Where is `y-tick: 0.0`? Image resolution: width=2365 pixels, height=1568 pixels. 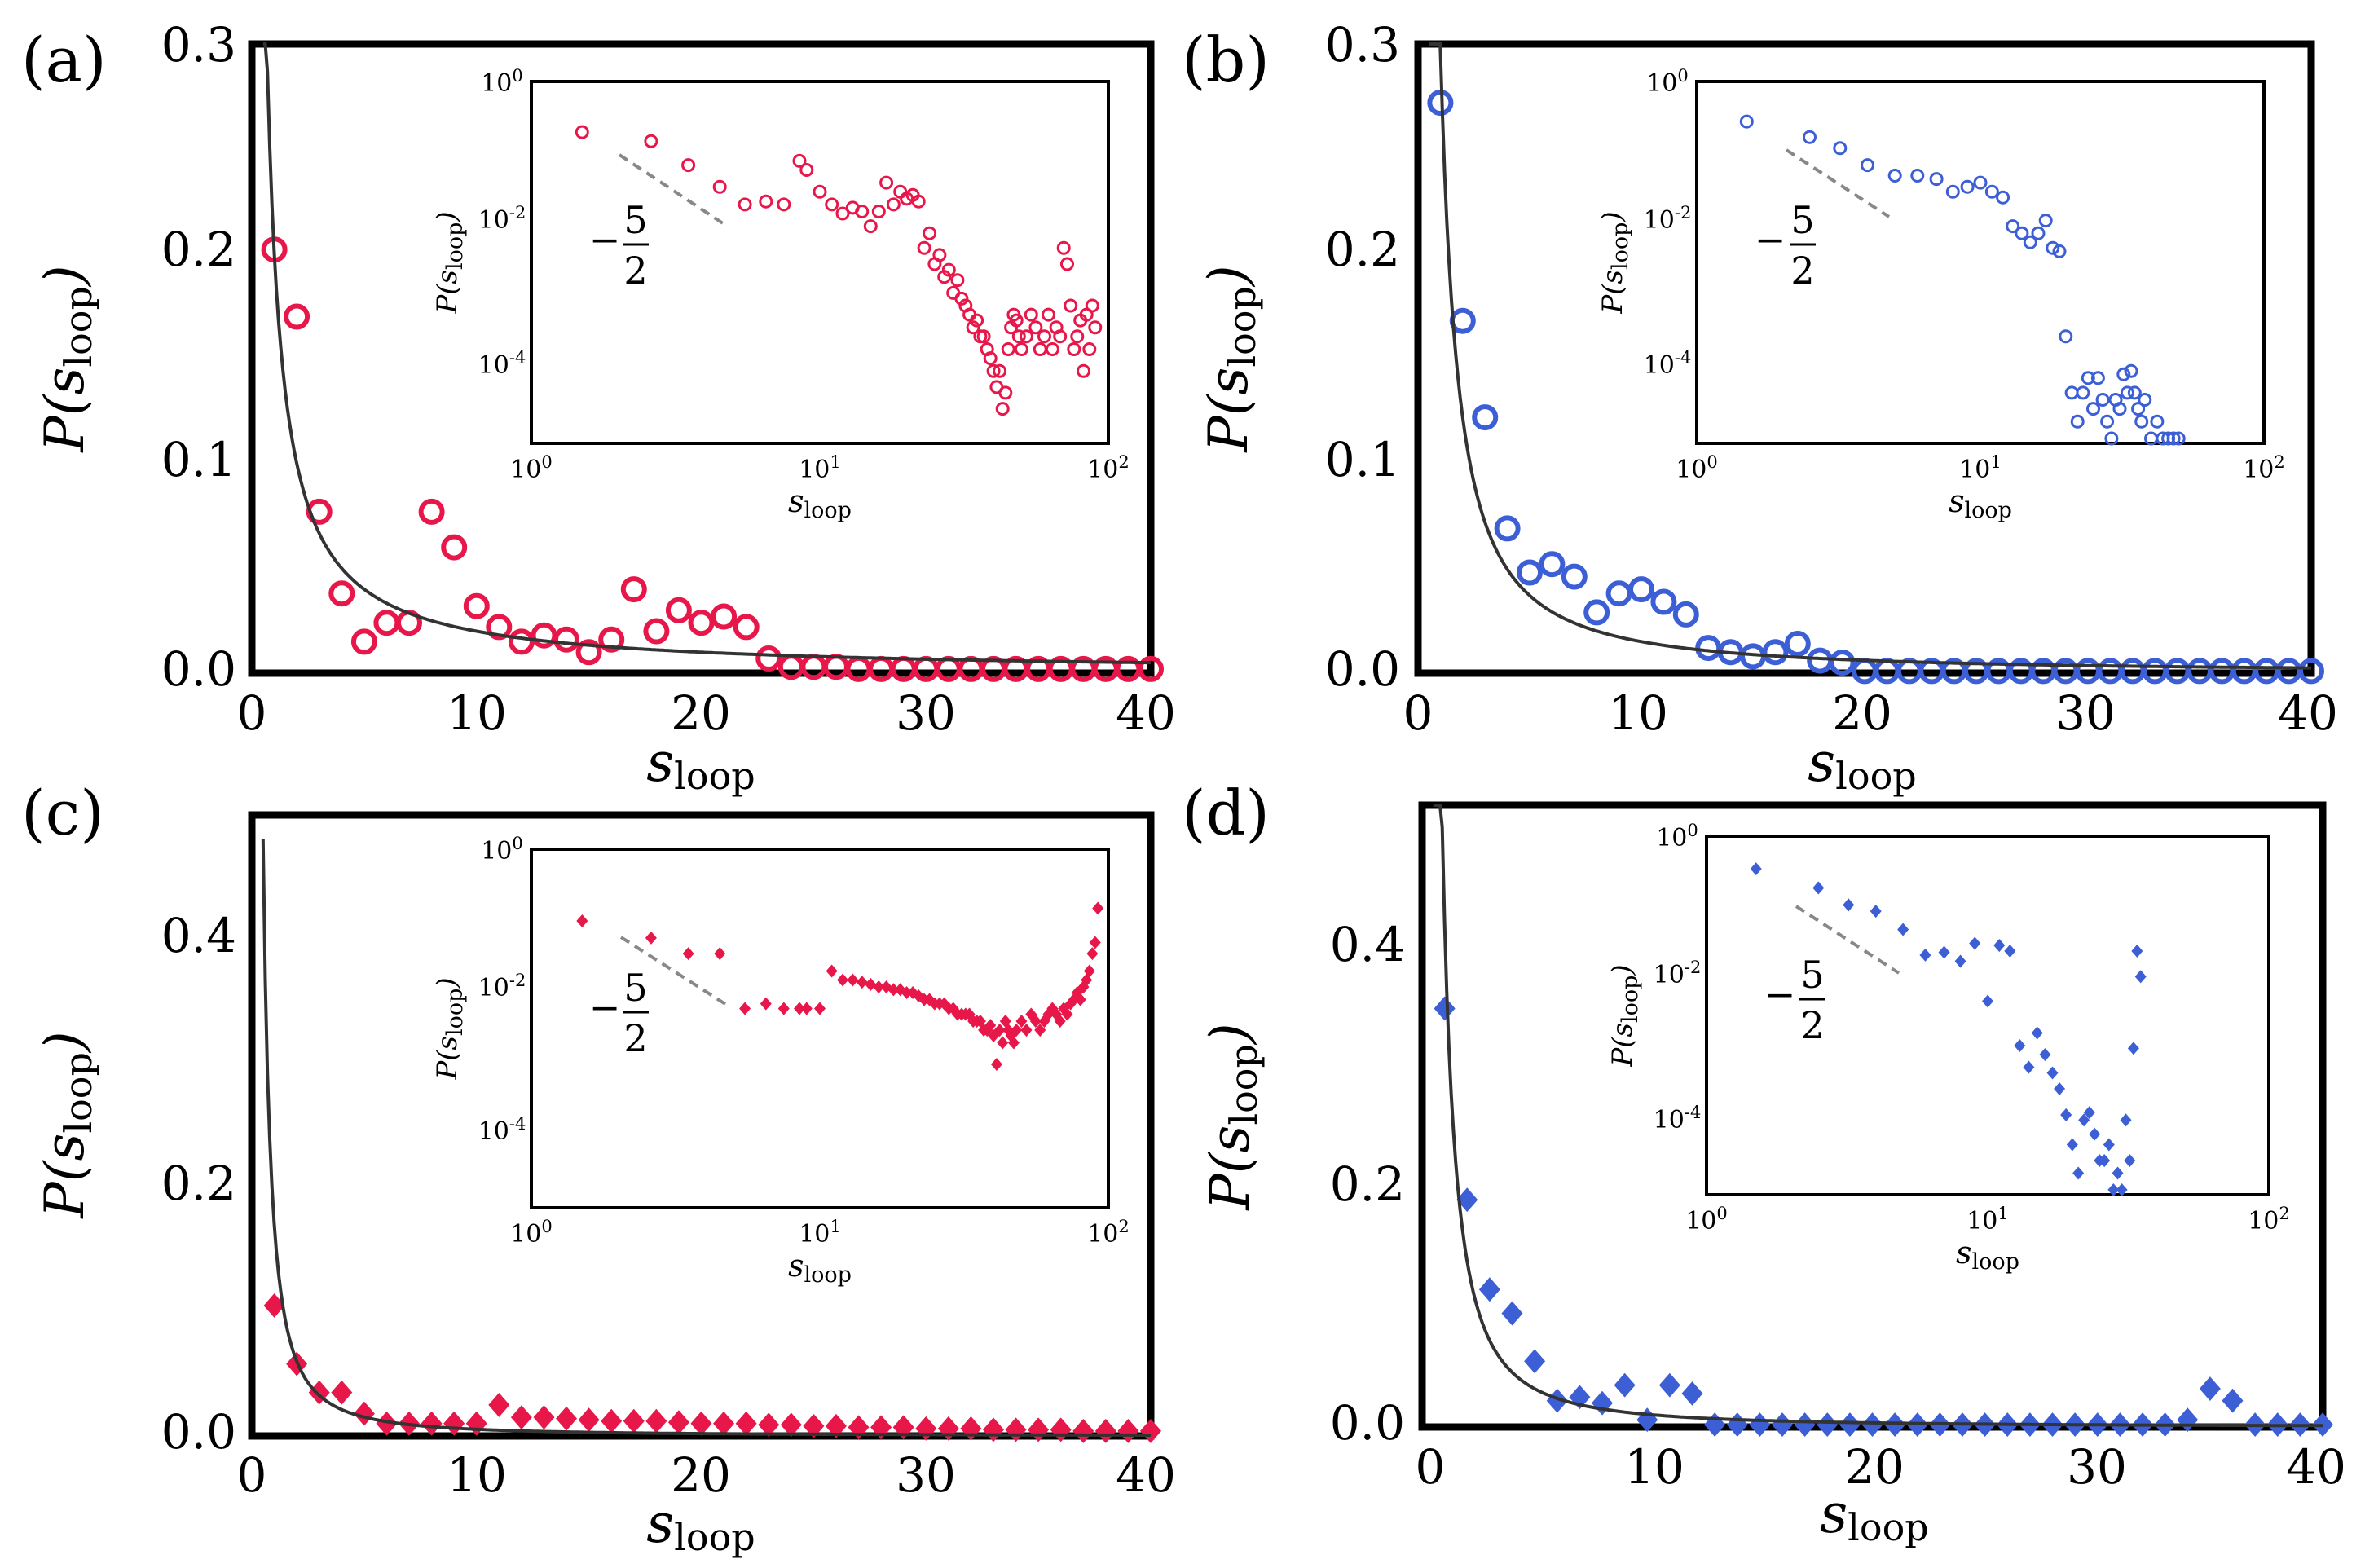 y-tick: 0.0 is located at coordinates (1362, 669).